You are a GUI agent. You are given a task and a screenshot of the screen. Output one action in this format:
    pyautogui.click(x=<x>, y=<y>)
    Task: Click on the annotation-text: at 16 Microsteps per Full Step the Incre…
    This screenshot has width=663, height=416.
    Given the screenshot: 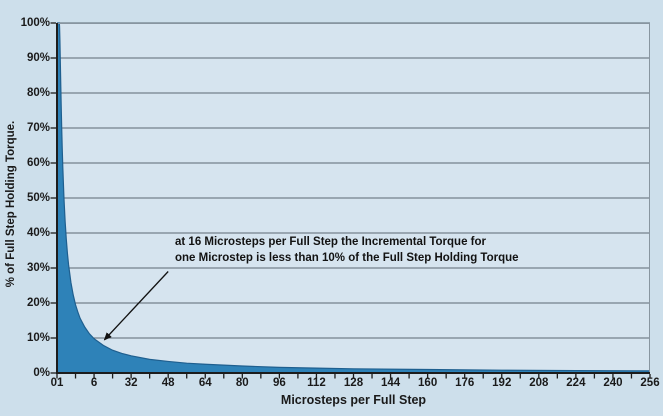 What is the action you would take?
    pyautogui.click(x=347, y=250)
    